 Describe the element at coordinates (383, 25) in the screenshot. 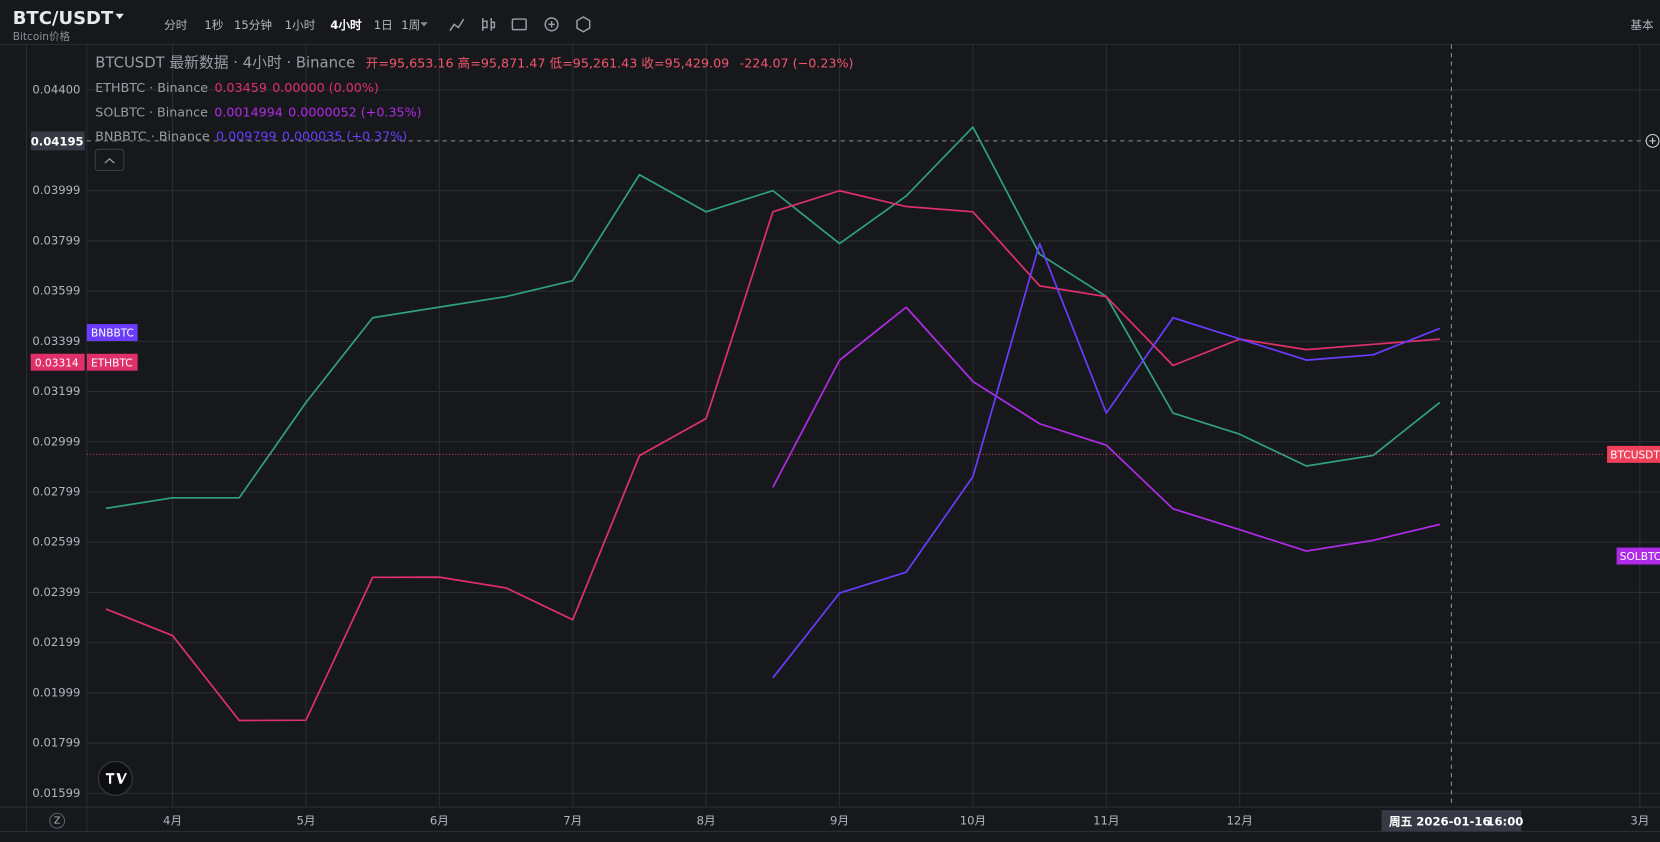

I see `interval: 1日` at that location.